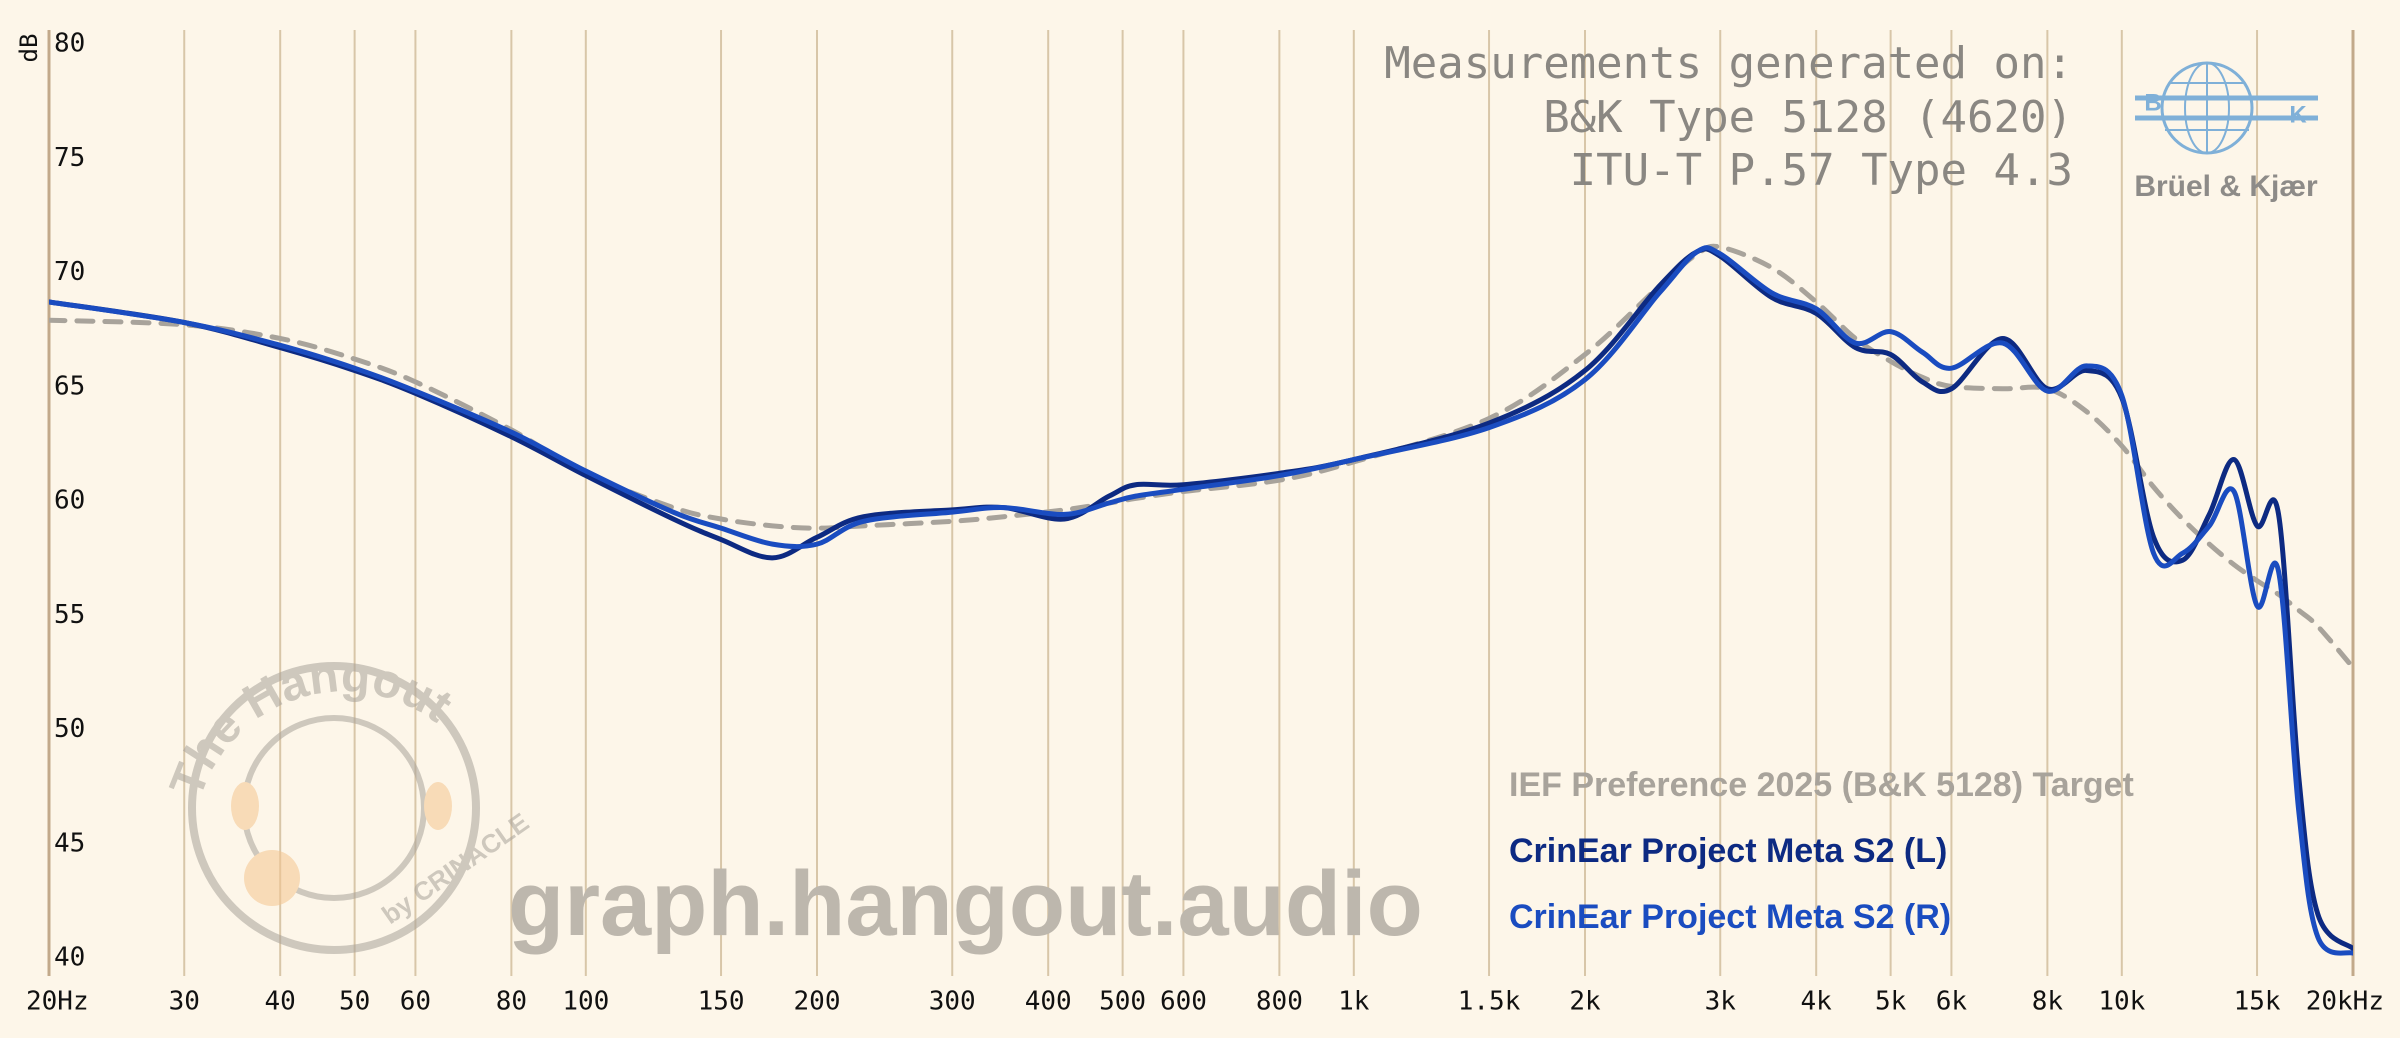  What do you see at coordinates (69, 843) in the screenshot?
I see `y-tick-label: 45` at bounding box center [69, 843].